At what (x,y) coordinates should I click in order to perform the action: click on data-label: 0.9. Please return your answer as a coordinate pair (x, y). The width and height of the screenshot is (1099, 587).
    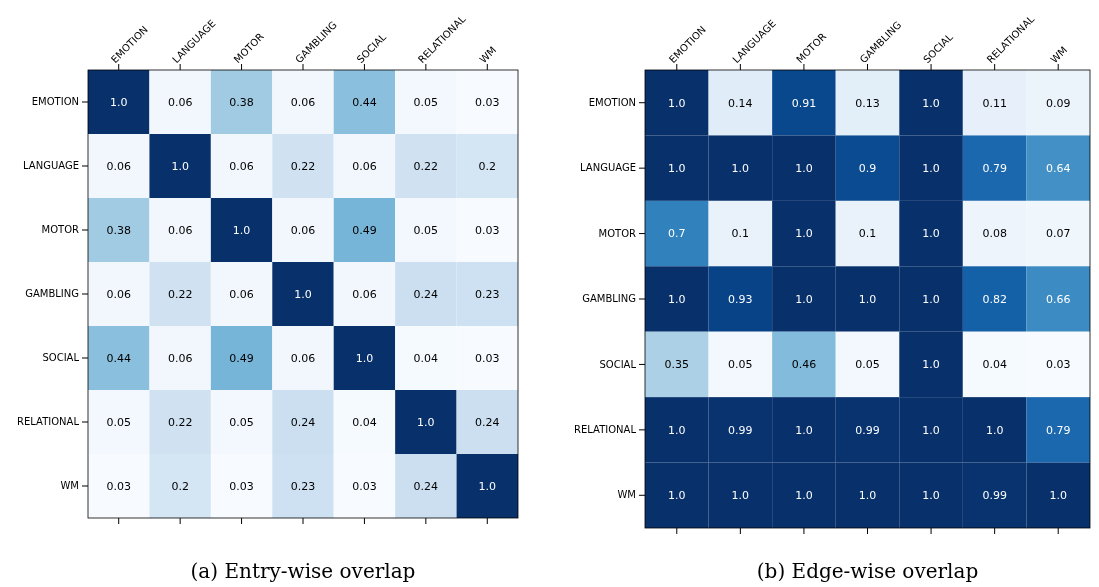
    Looking at the image, I should click on (867, 168).